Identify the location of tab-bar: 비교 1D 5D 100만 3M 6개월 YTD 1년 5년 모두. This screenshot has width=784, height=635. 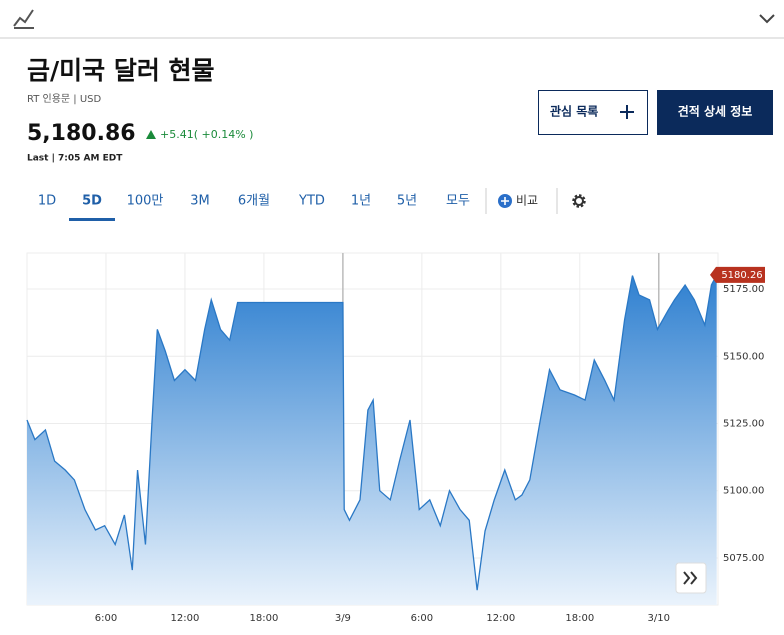
(312, 204).